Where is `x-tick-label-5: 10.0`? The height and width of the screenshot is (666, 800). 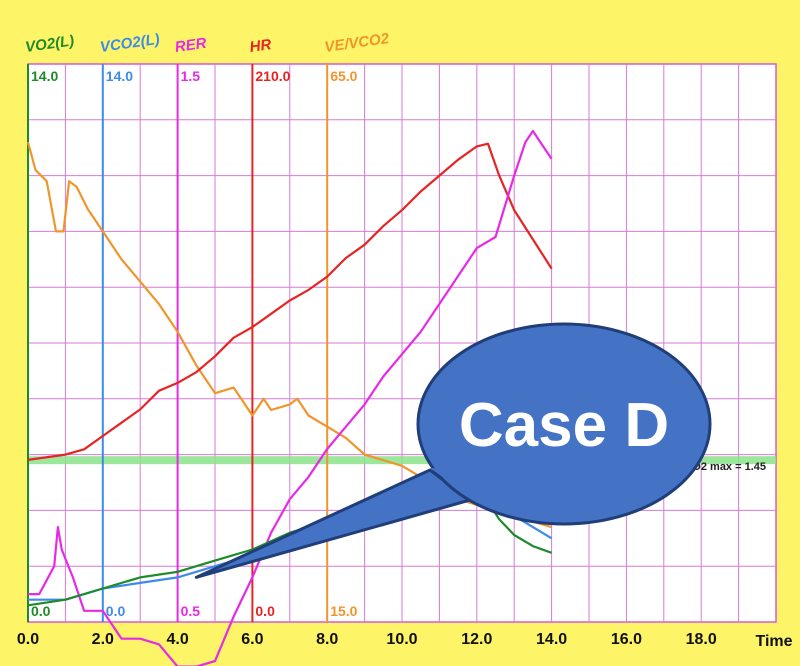
x-tick-label-5: 10.0 is located at coordinates (401, 639).